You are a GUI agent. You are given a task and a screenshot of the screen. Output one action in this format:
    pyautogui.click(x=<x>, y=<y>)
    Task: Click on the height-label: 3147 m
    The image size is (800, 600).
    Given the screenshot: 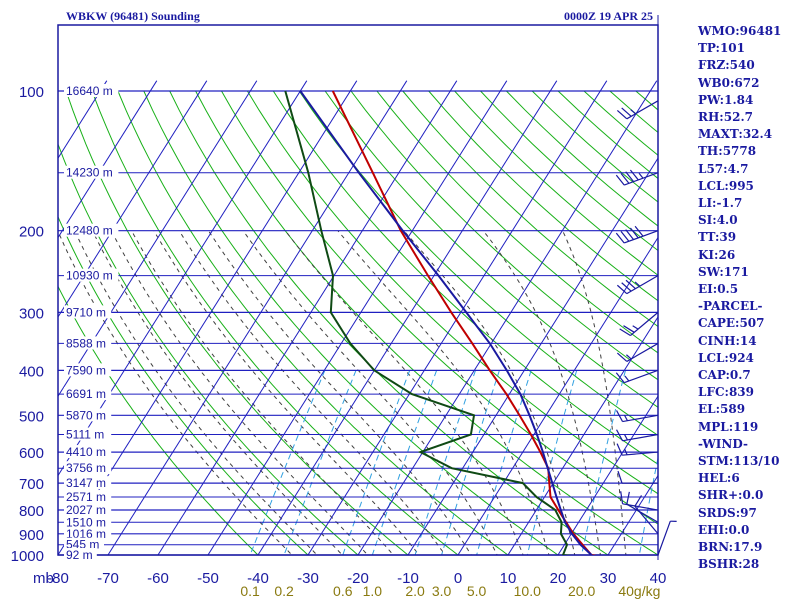 What is the action you would take?
    pyautogui.click(x=86, y=483)
    